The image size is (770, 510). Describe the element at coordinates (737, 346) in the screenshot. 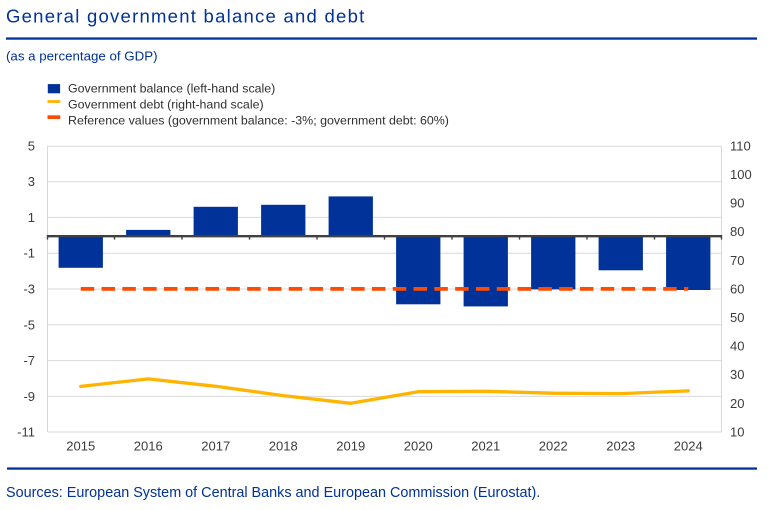

I see `svg-text: 40` at that location.